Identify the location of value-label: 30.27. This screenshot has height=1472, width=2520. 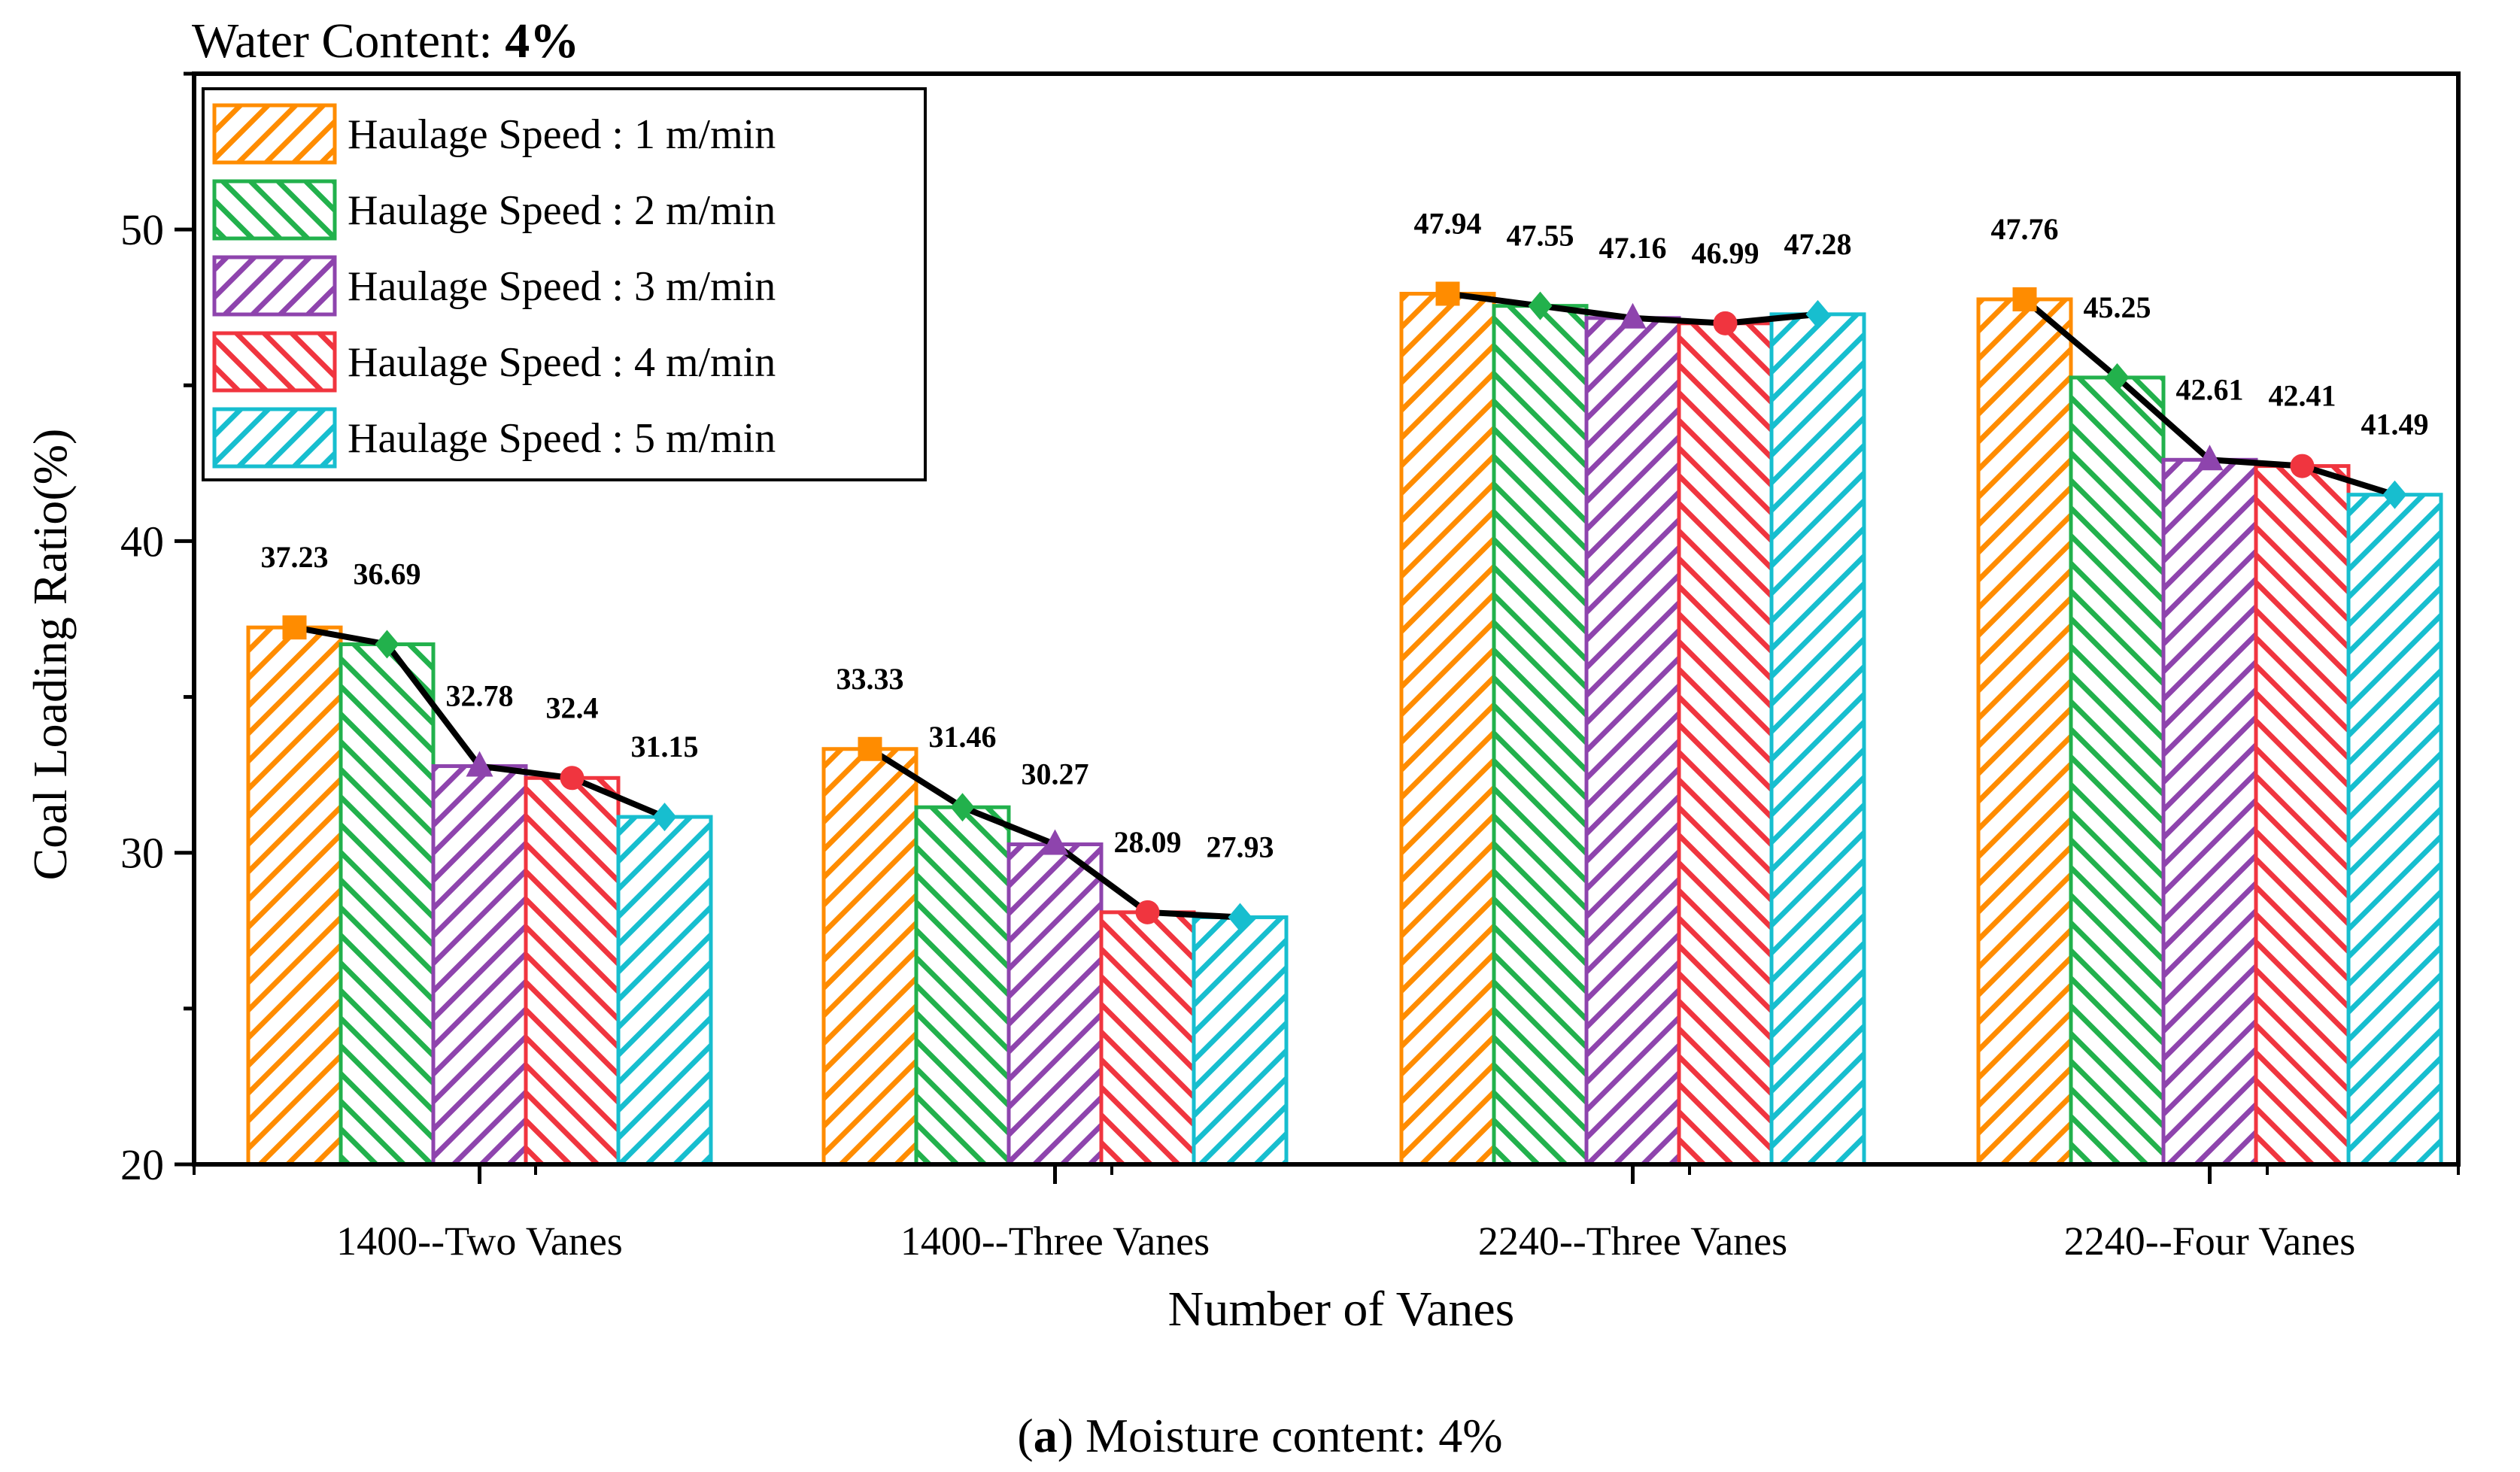
(1055, 774).